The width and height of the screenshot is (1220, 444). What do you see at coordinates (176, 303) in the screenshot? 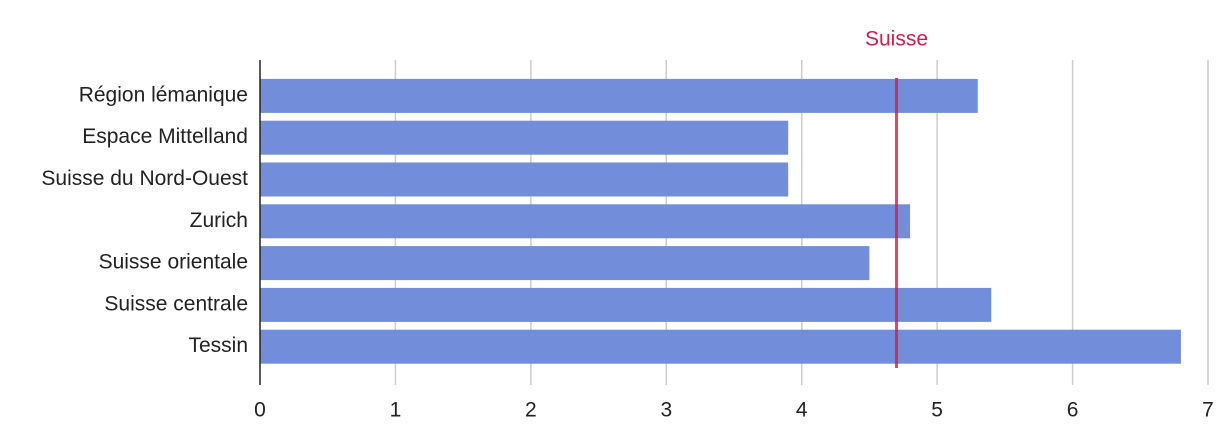
I see `y-tick-label: Suisse centrale` at bounding box center [176, 303].